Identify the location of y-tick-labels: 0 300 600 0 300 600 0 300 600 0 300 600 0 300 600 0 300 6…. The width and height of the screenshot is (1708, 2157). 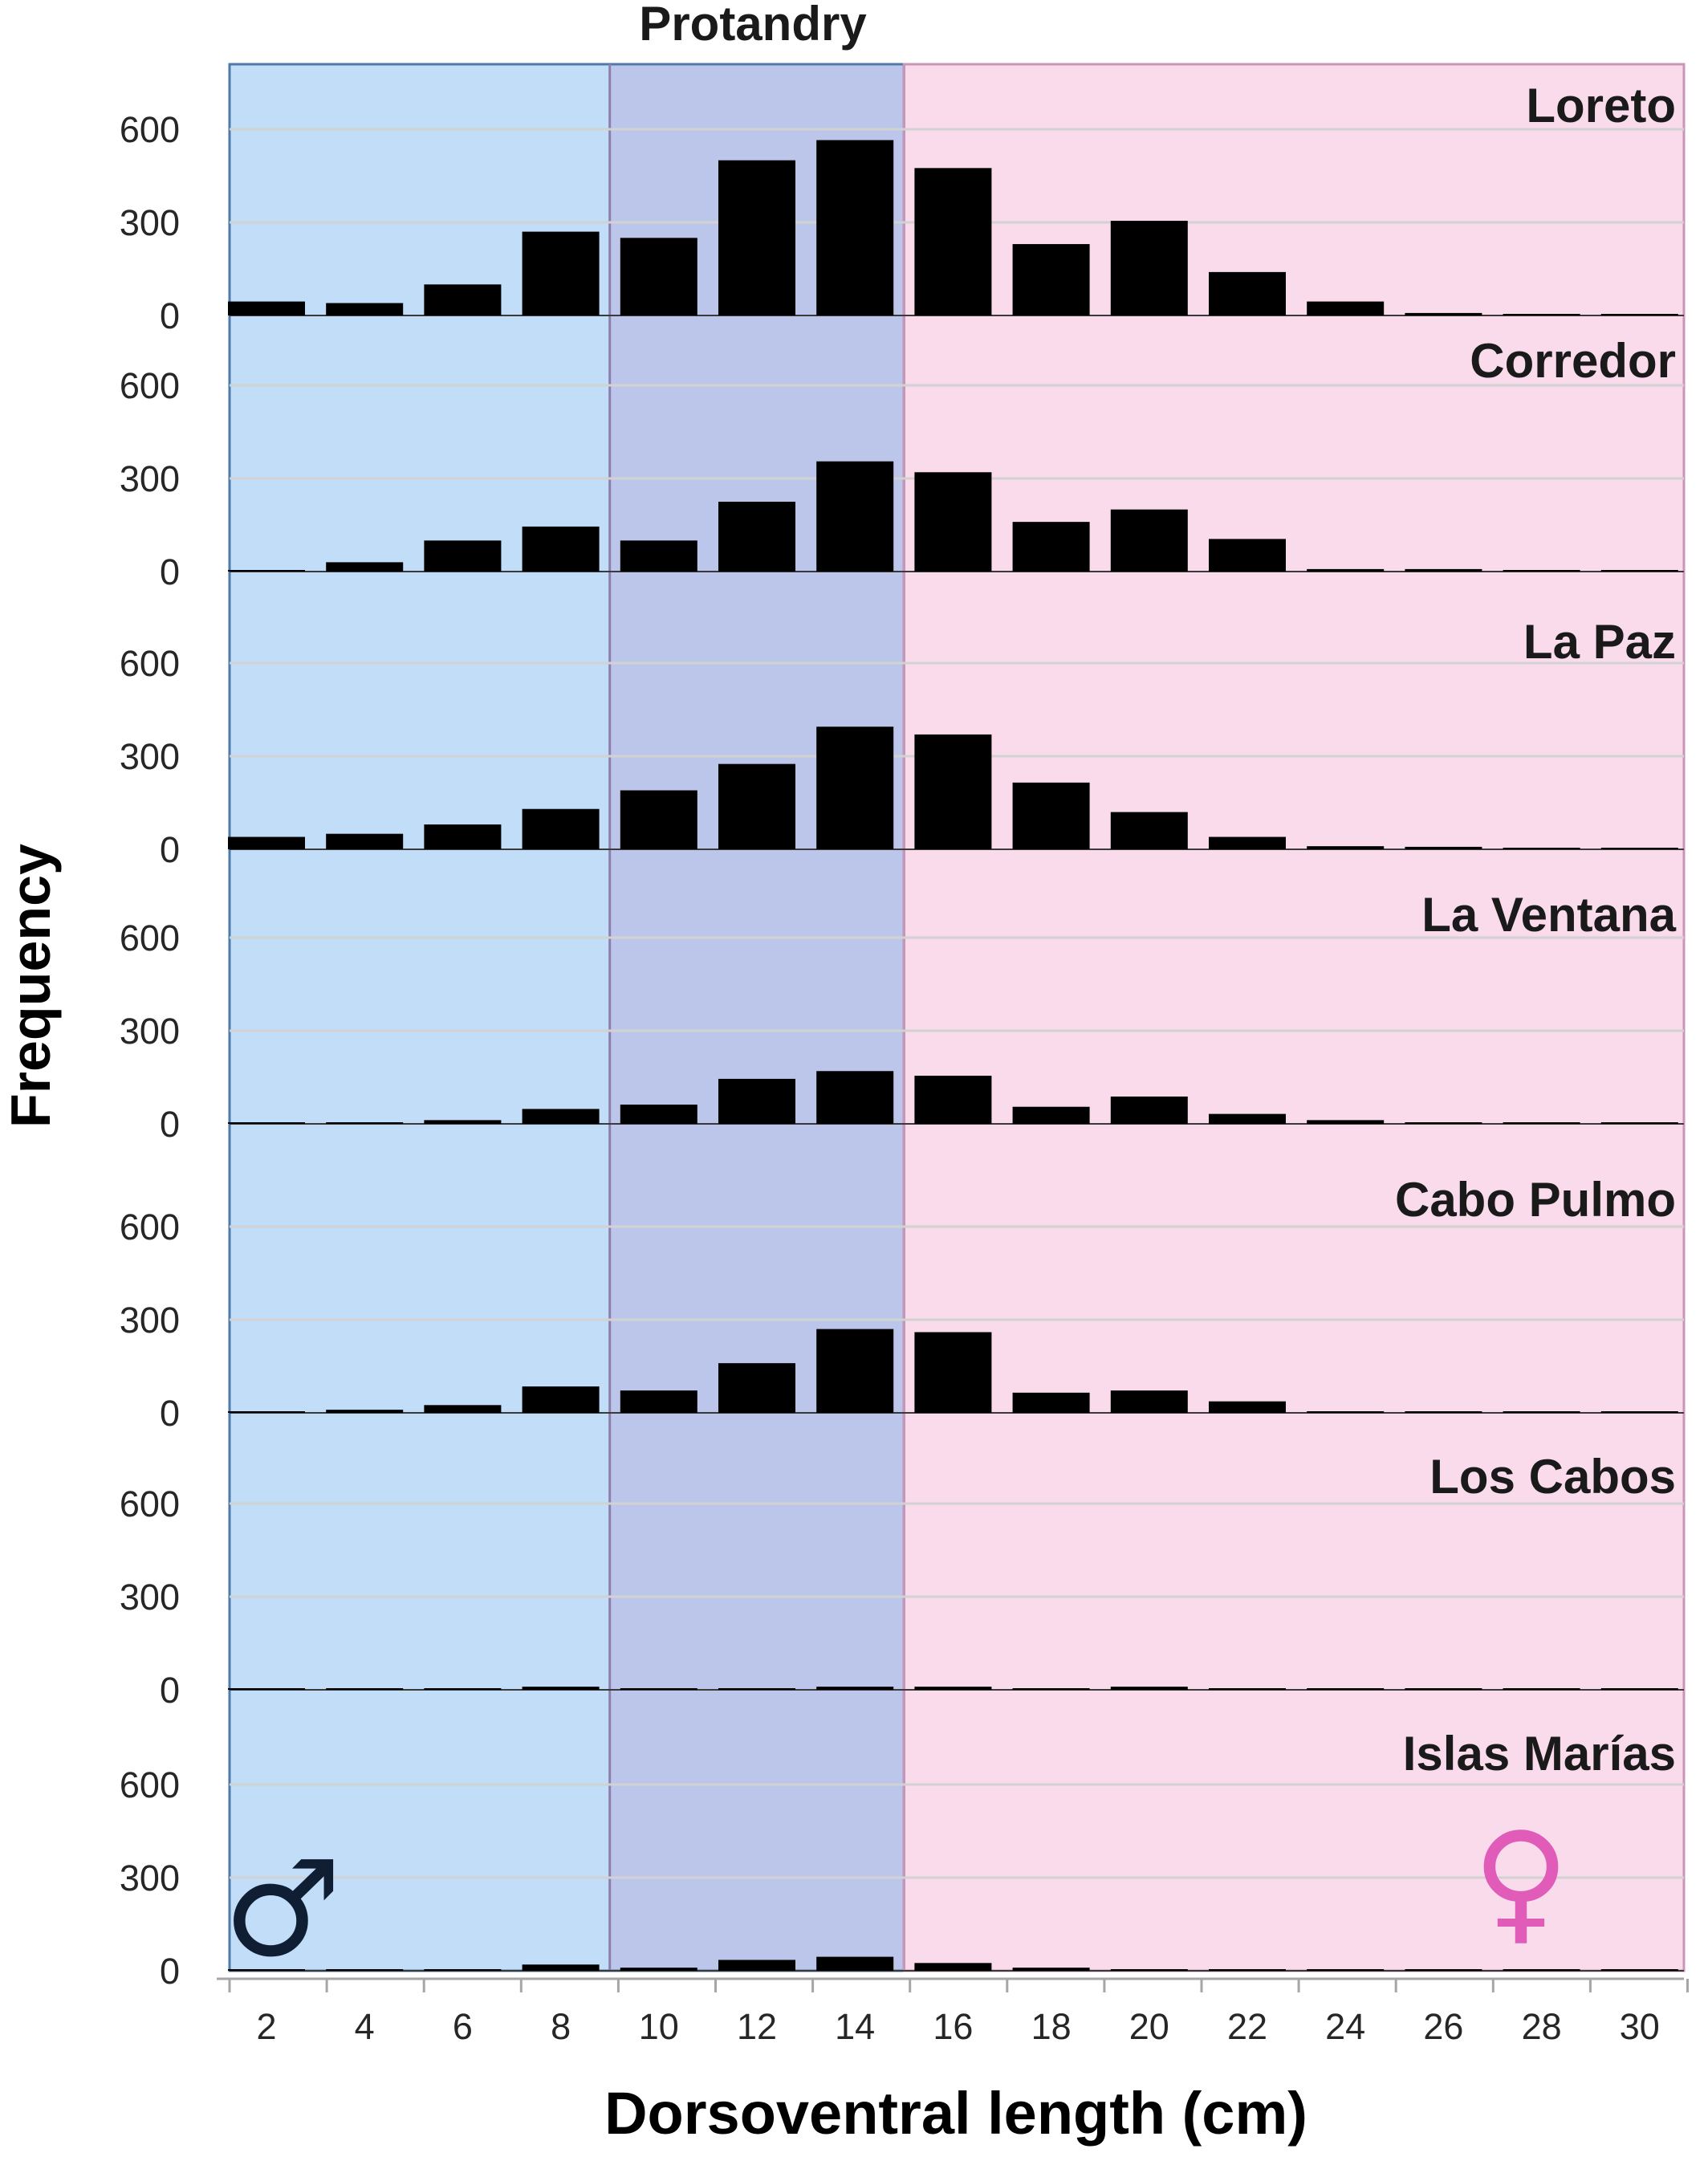
(150, 1050).